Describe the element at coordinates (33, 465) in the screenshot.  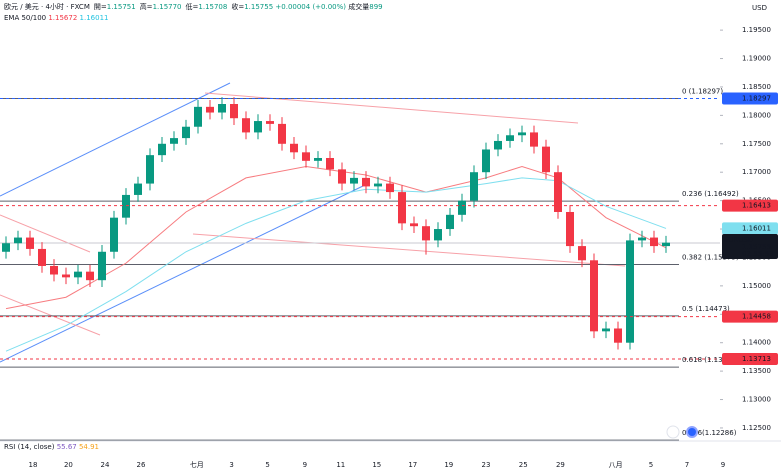
I see `x-tick-label: 18` at that location.